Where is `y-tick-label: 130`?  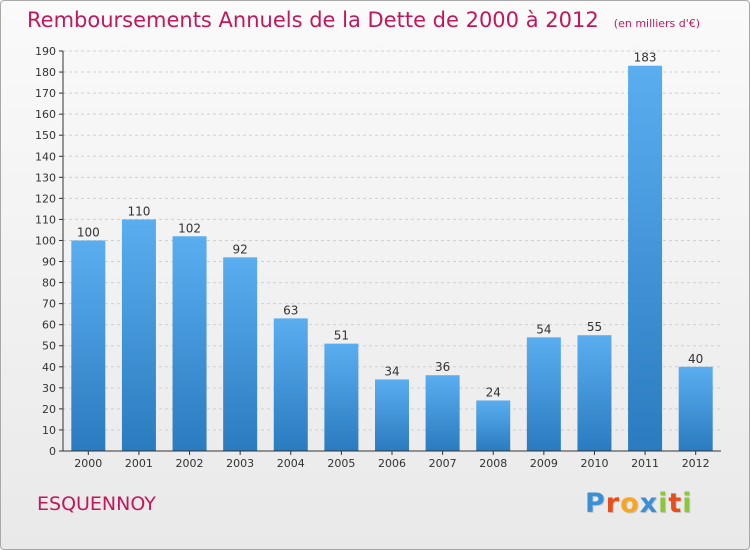 y-tick-label: 130 is located at coordinates (45, 177).